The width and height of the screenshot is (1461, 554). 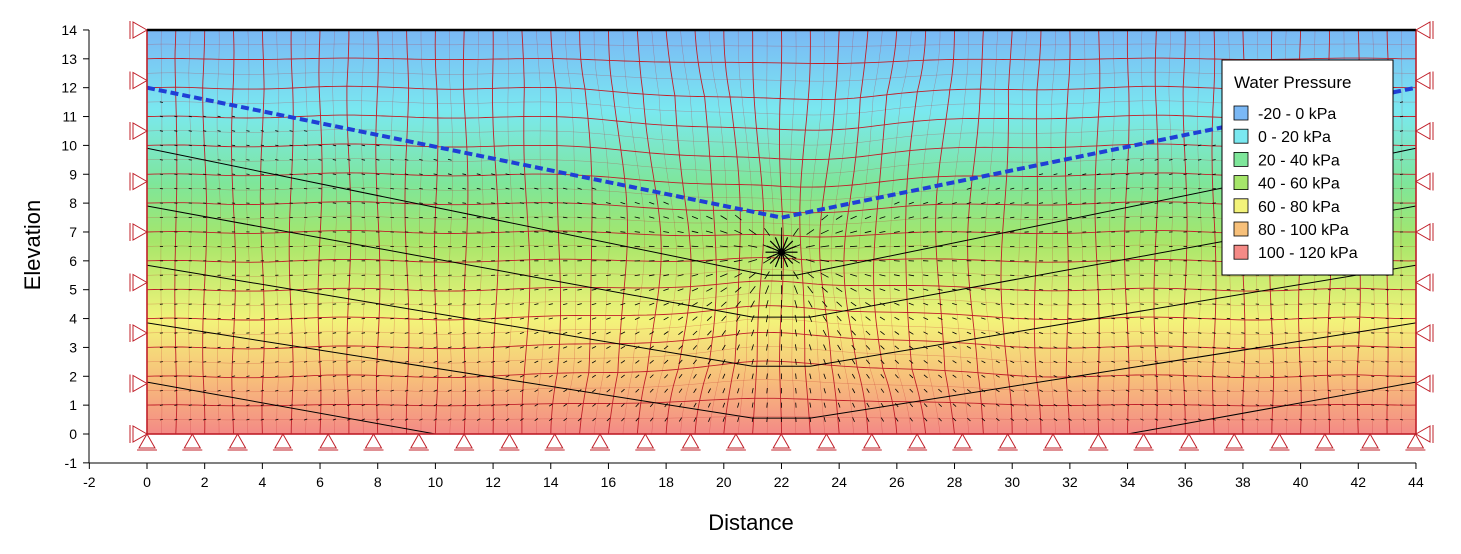 What do you see at coordinates (1070, 482) in the screenshot?
I see `x-tick-label: 32` at bounding box center [1070, 482].